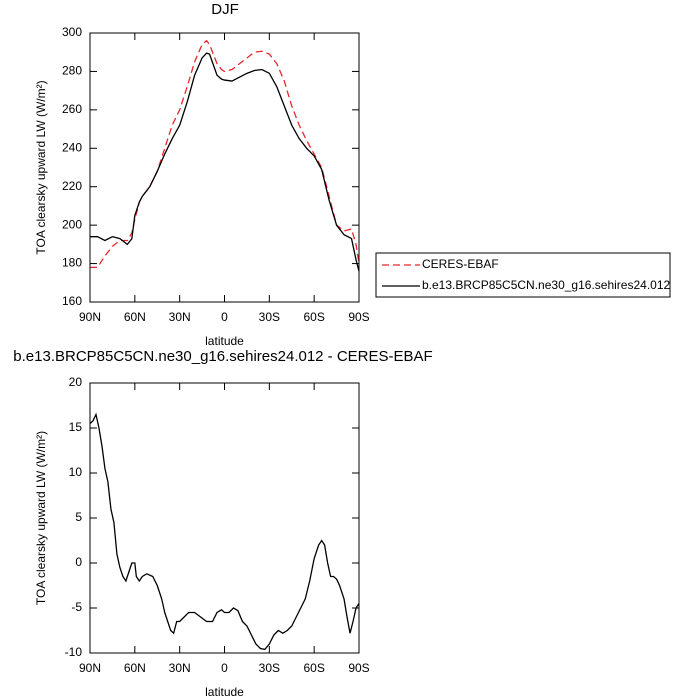 Image resolution: width=700 pixels, height=700 pixels. What do you see at coordinates (72, 147) in the screenshot?
I see `y-tick-label: 240` at bounding box center [72, 147].